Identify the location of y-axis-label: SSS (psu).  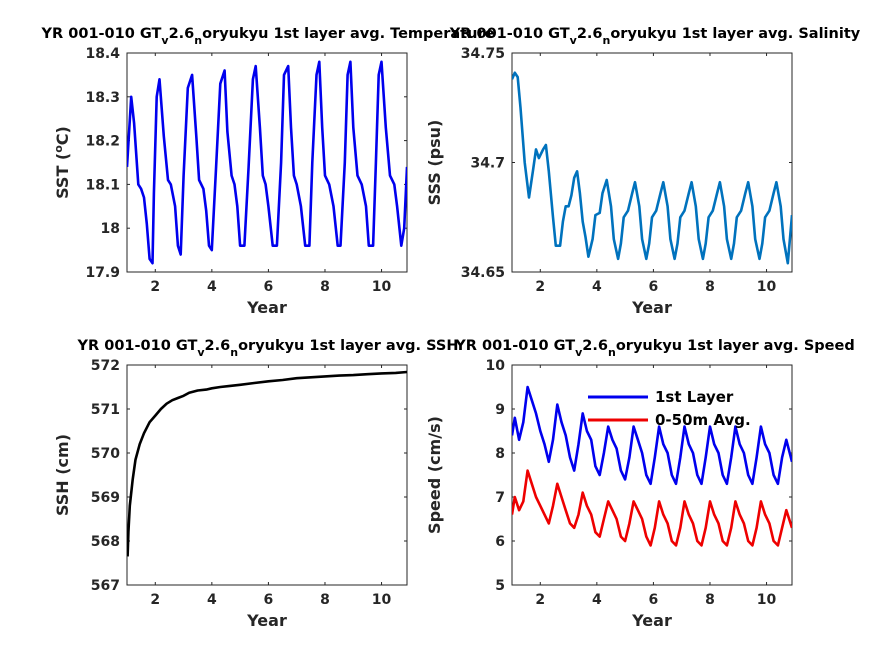
(434, 163).